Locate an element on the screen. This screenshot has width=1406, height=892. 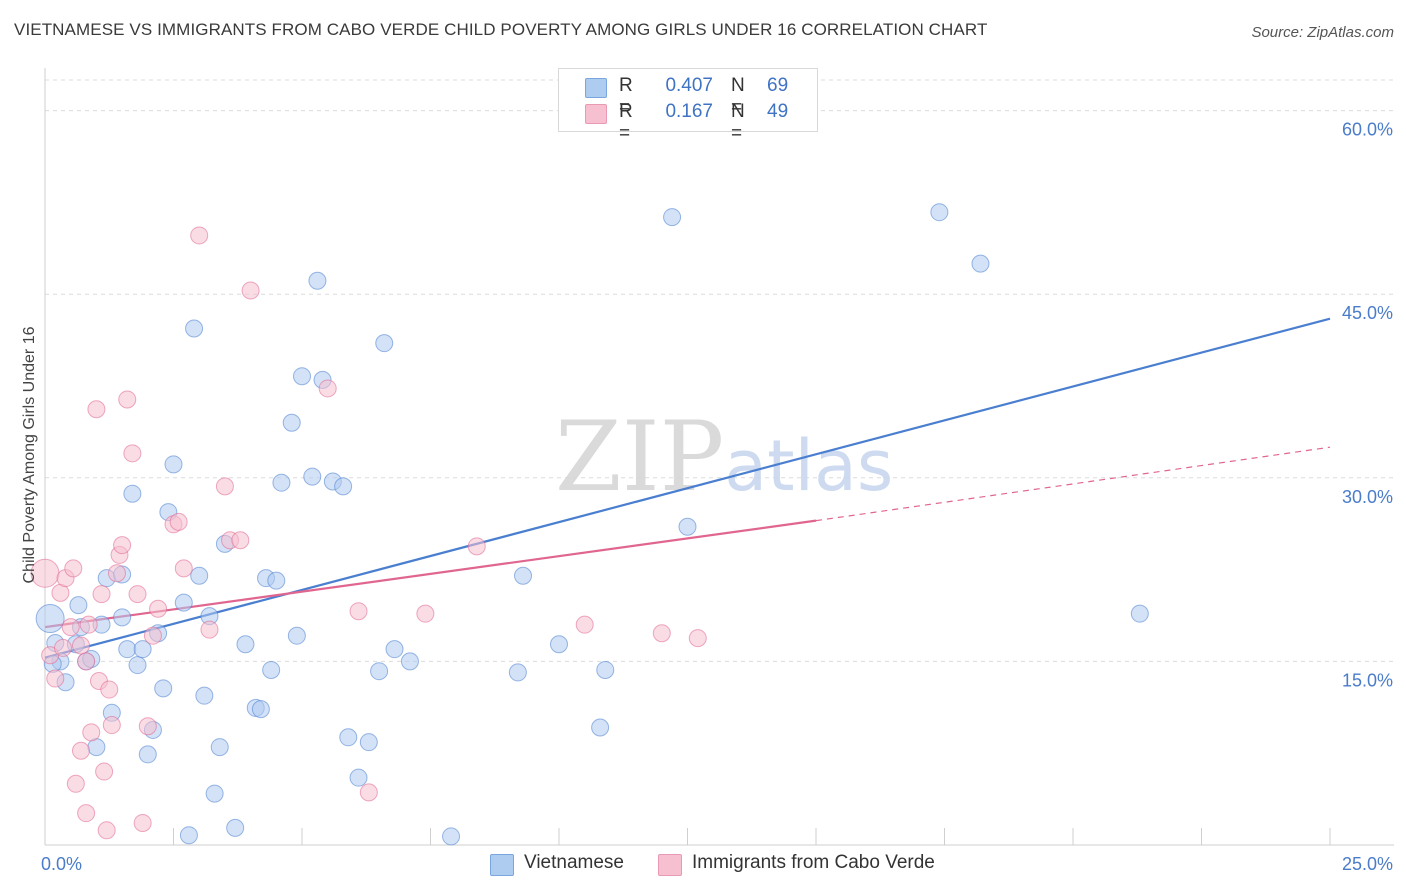
y-tick-label: 15.0% is located at coordinates (1367, 680).